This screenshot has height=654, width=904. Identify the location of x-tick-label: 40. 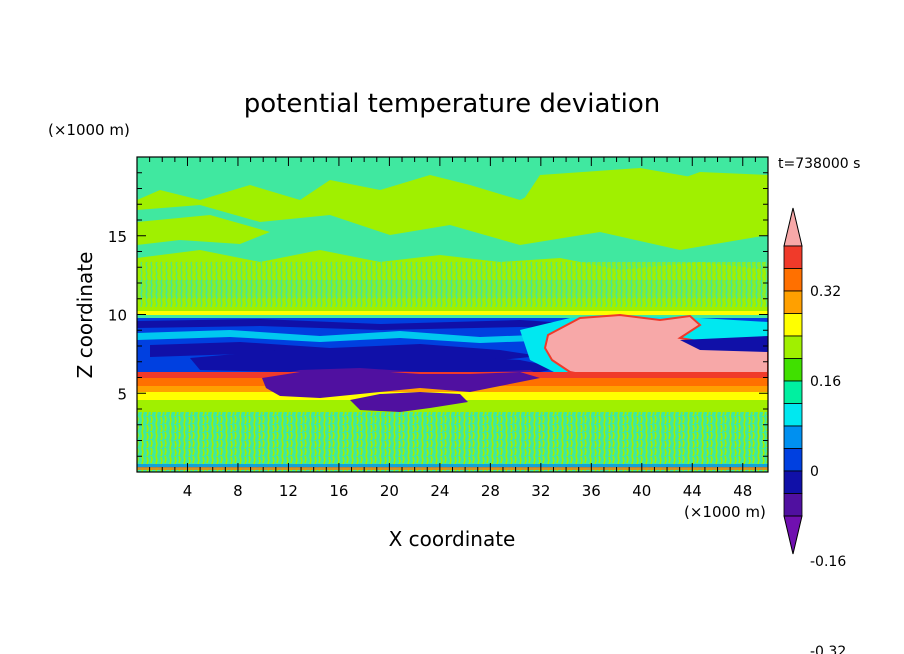
(641, 491).